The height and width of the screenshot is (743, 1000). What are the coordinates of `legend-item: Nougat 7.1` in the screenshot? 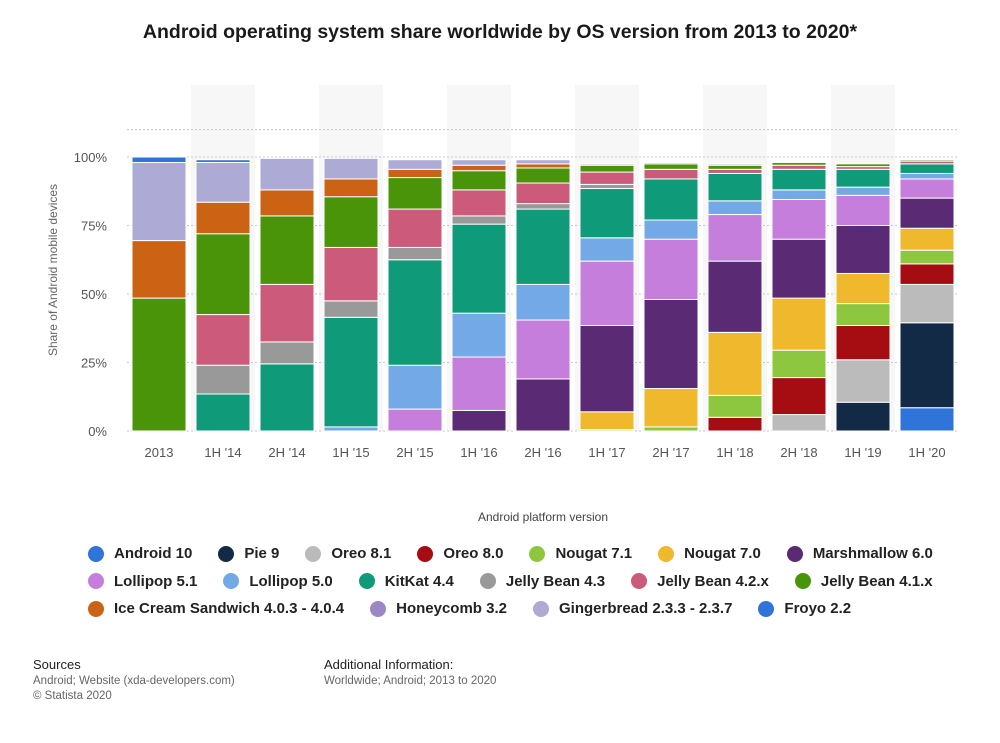 It's located at (580, 553).